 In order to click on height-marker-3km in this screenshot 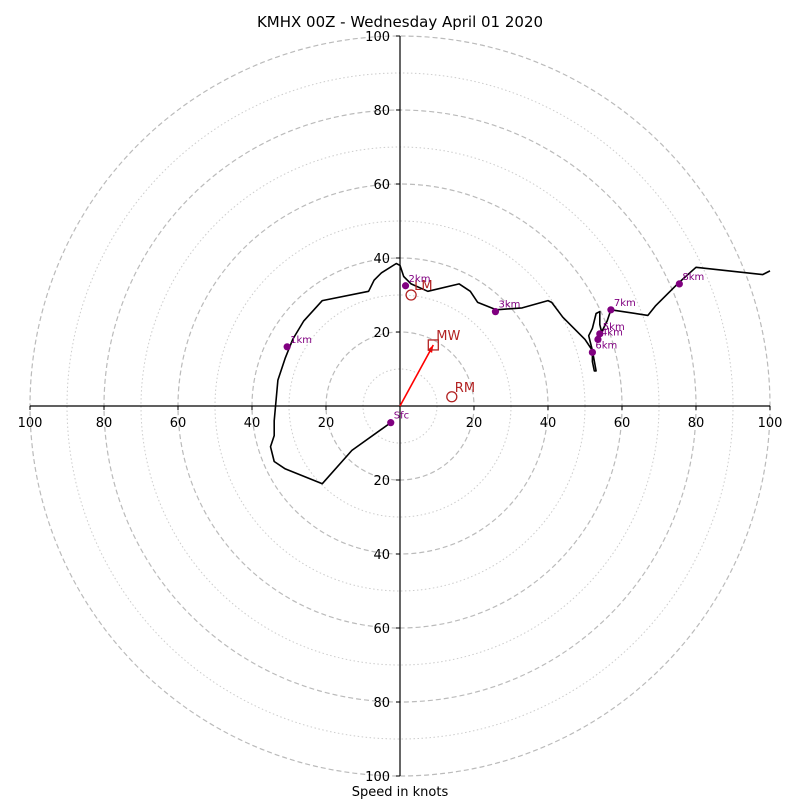, I will do `click(495, 312)`.